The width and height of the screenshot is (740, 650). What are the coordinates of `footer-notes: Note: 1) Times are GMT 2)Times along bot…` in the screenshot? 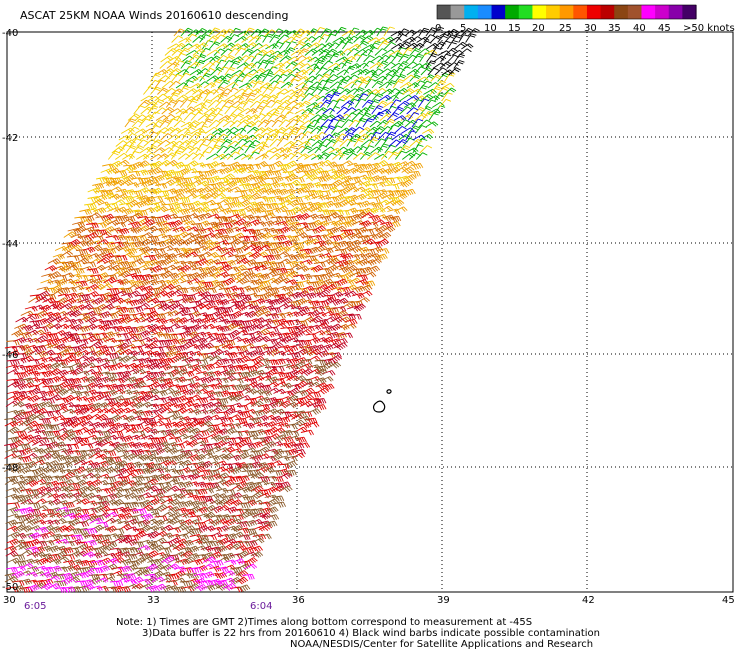 It's located at (358, 633).